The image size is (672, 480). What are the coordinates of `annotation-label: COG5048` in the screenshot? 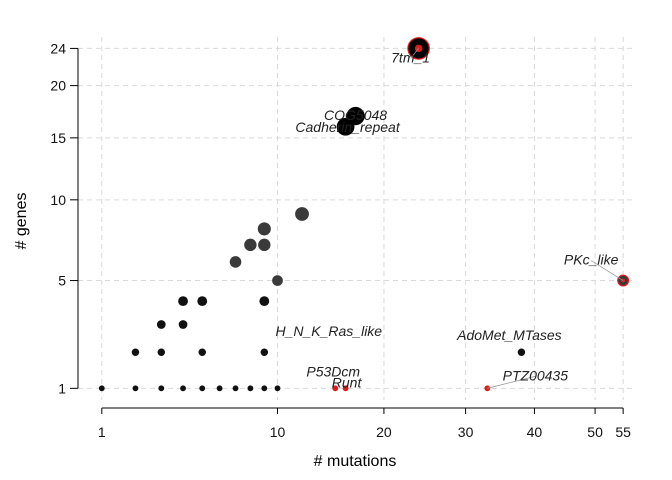 It's located at (355, 115).